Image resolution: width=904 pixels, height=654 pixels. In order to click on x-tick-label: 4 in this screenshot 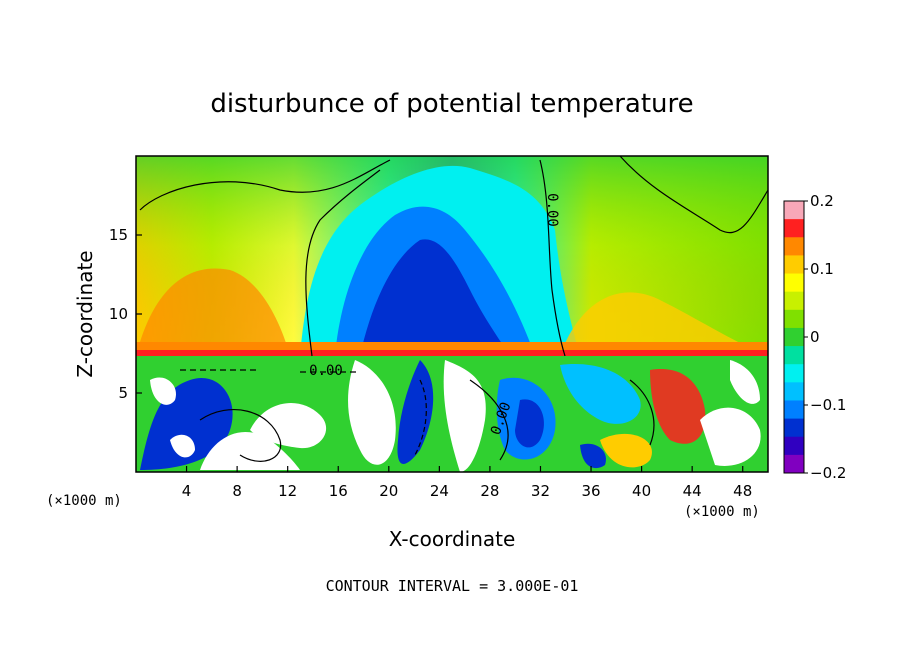, I will do `click(187, 491)`.